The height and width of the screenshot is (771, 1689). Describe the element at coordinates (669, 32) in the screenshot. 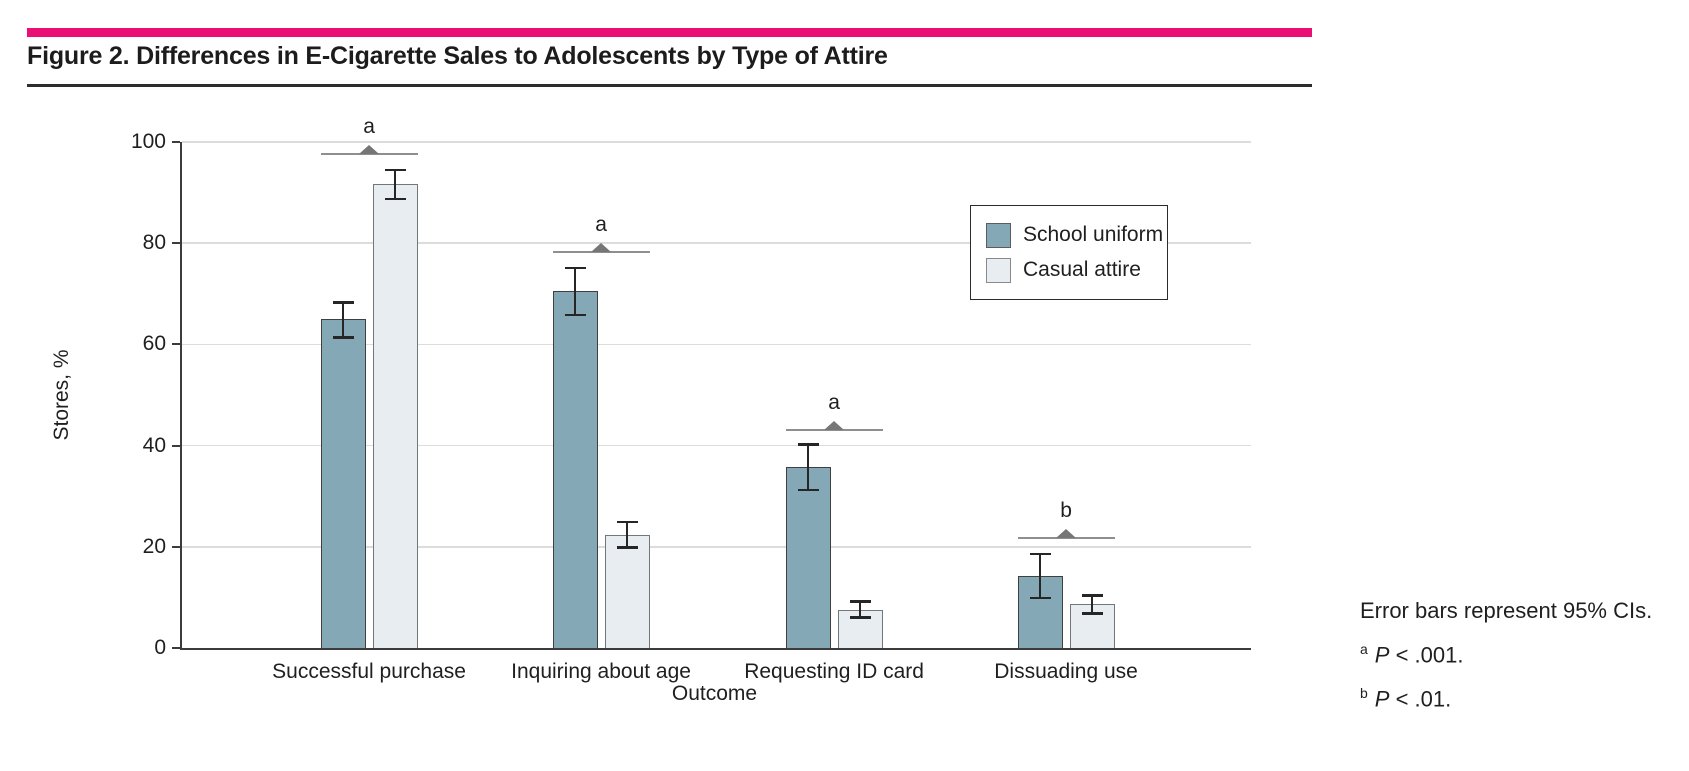

I see `accent-rule` at that location.